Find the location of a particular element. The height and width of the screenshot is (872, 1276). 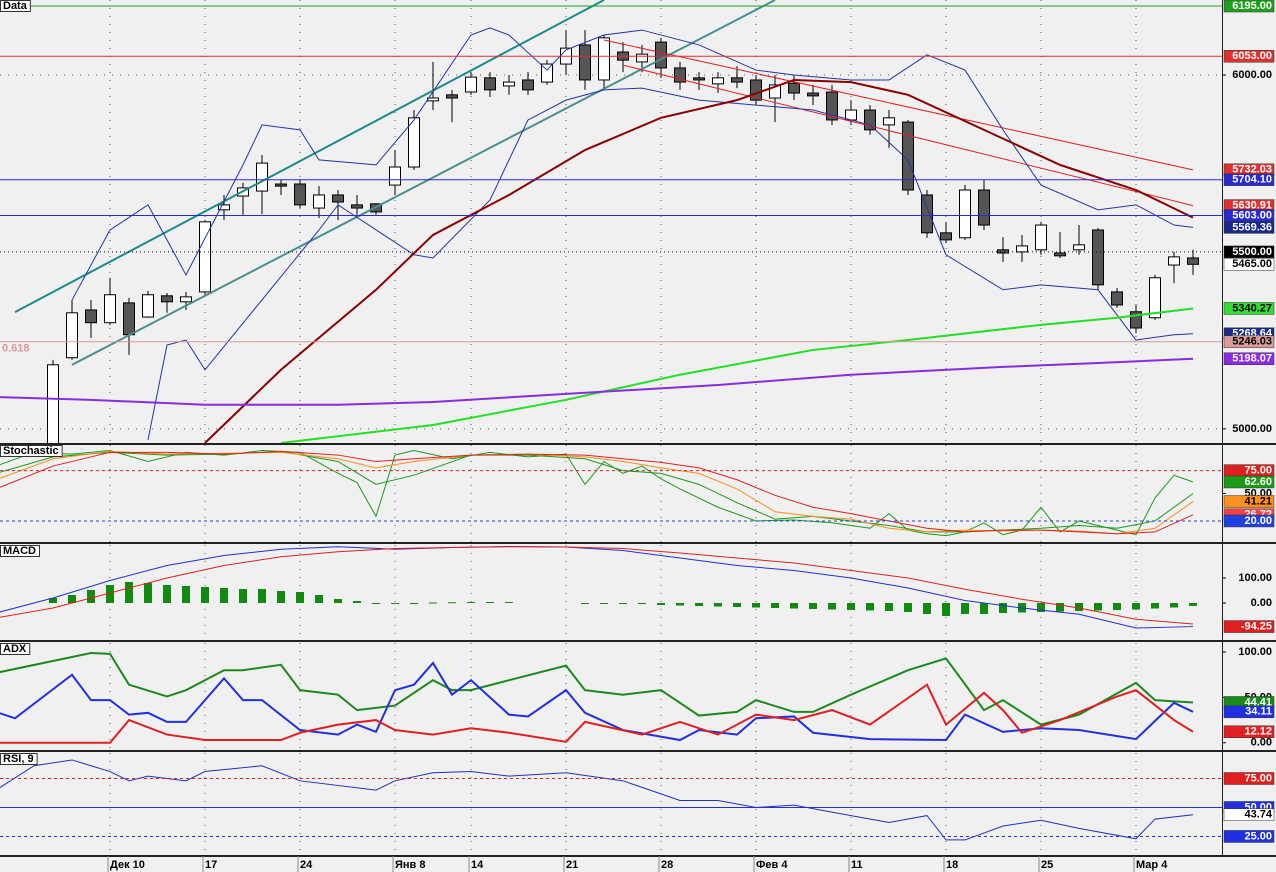

y-tick-label: 6000.00 is located at coordinates (1252, 75).